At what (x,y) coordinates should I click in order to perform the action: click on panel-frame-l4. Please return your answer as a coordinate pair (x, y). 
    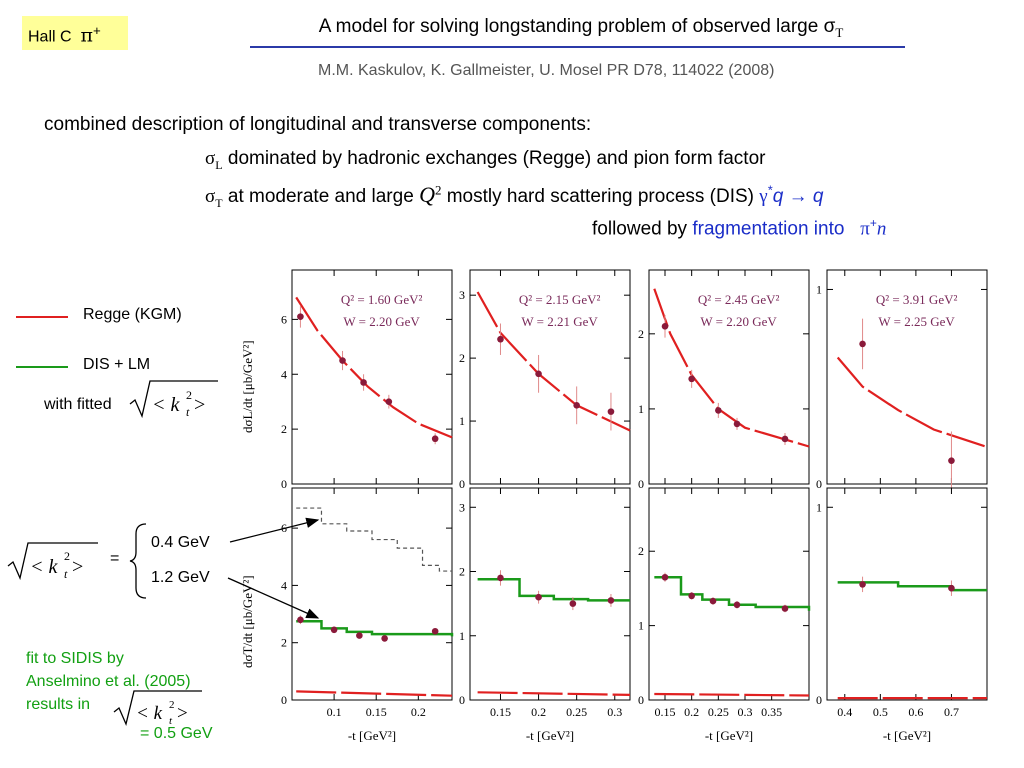
    Looking at the image, I should click on (907, 377).